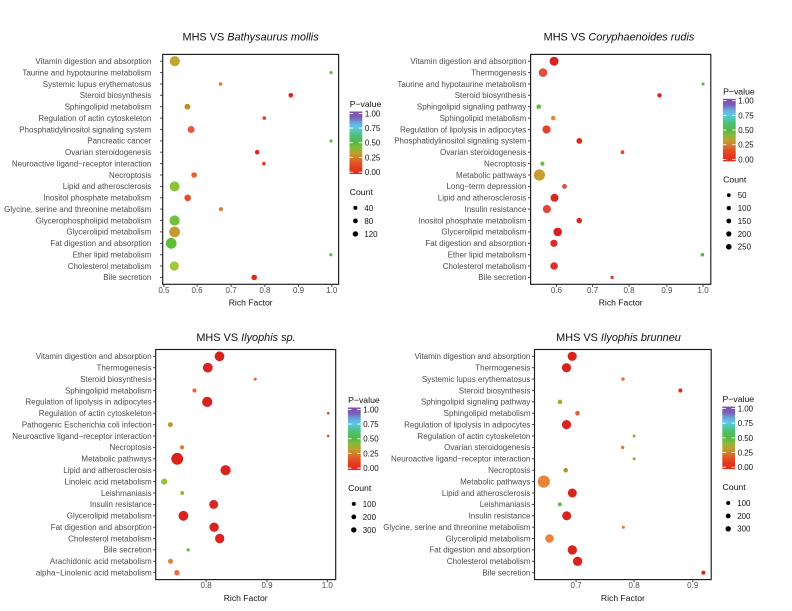  I want to click on svg-text: Linoleic acid metabolism, so click(108, 481).